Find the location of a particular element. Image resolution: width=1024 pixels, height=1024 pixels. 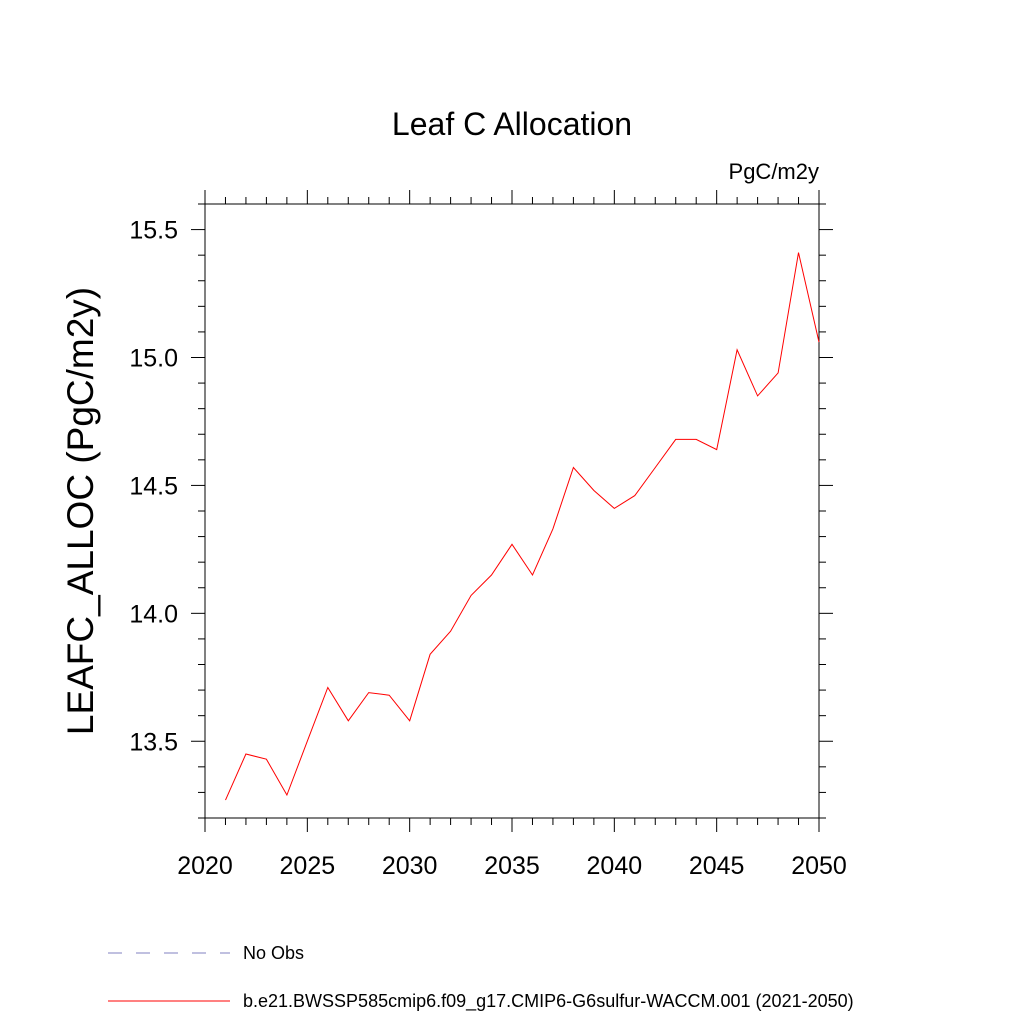

units-label: PgC/m2y is located at coordinates (774, 171).